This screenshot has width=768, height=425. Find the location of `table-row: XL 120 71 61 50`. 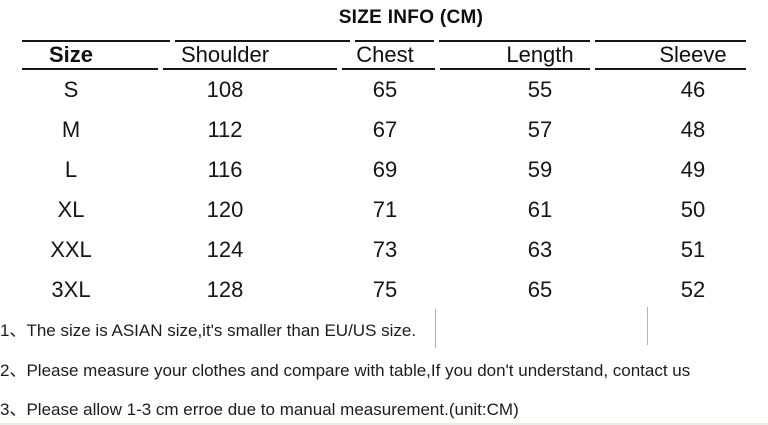

table-row: XL 120 71 61 50 is located at coordinates (384, 210).